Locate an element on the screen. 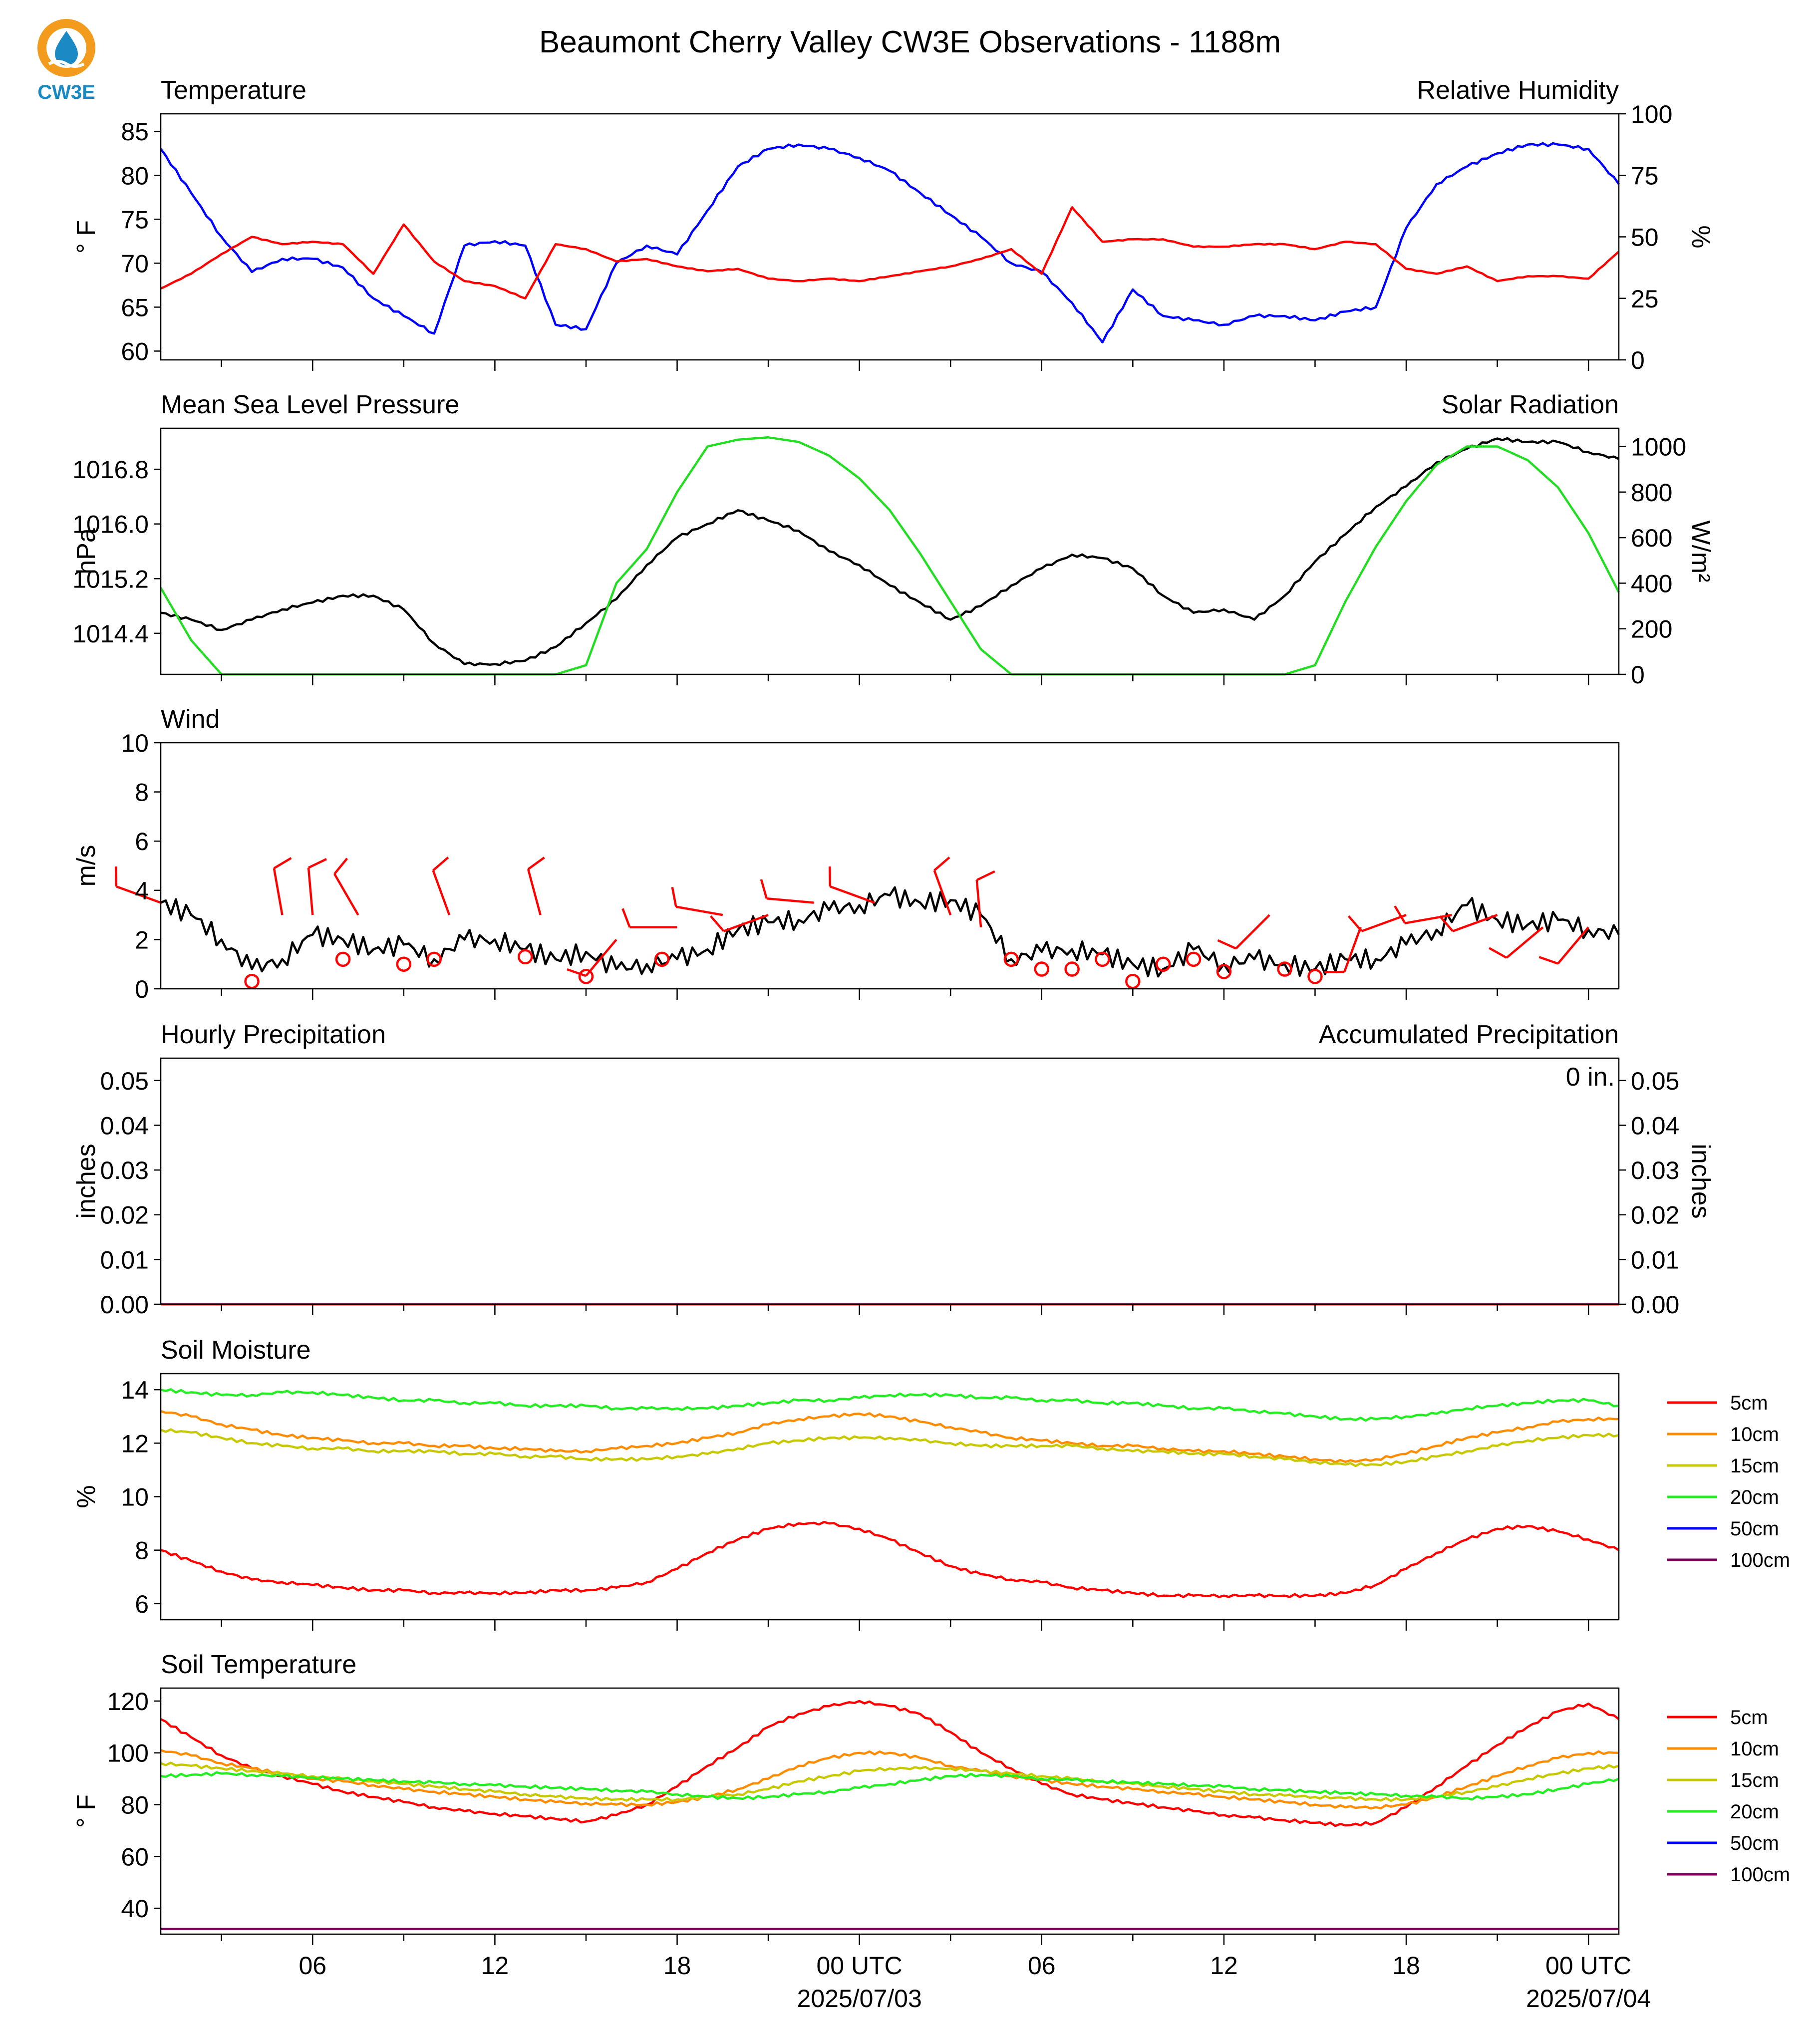 The width and height of the screenshot is (1820, 2028). y-tick-label-left: 0.03 is located at coordinates (124, 1170).